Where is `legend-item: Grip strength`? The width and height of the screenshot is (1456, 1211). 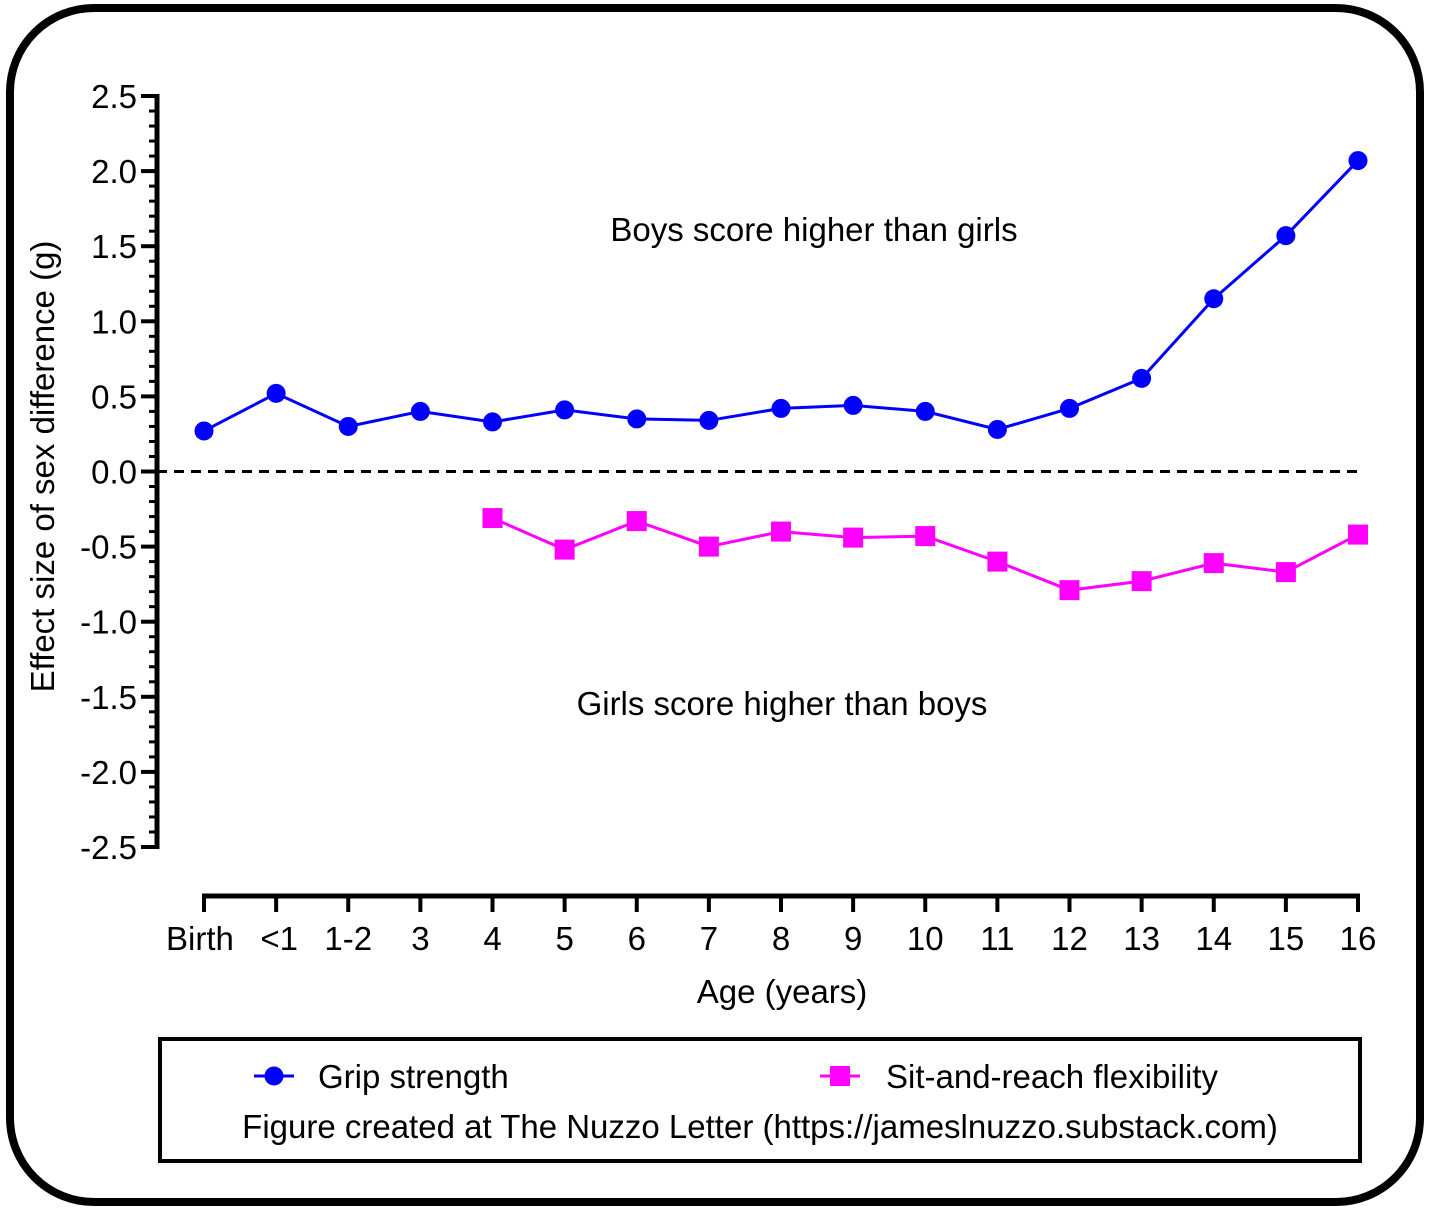
legend-item: Grip strength is located at coordinates (381, 1076).